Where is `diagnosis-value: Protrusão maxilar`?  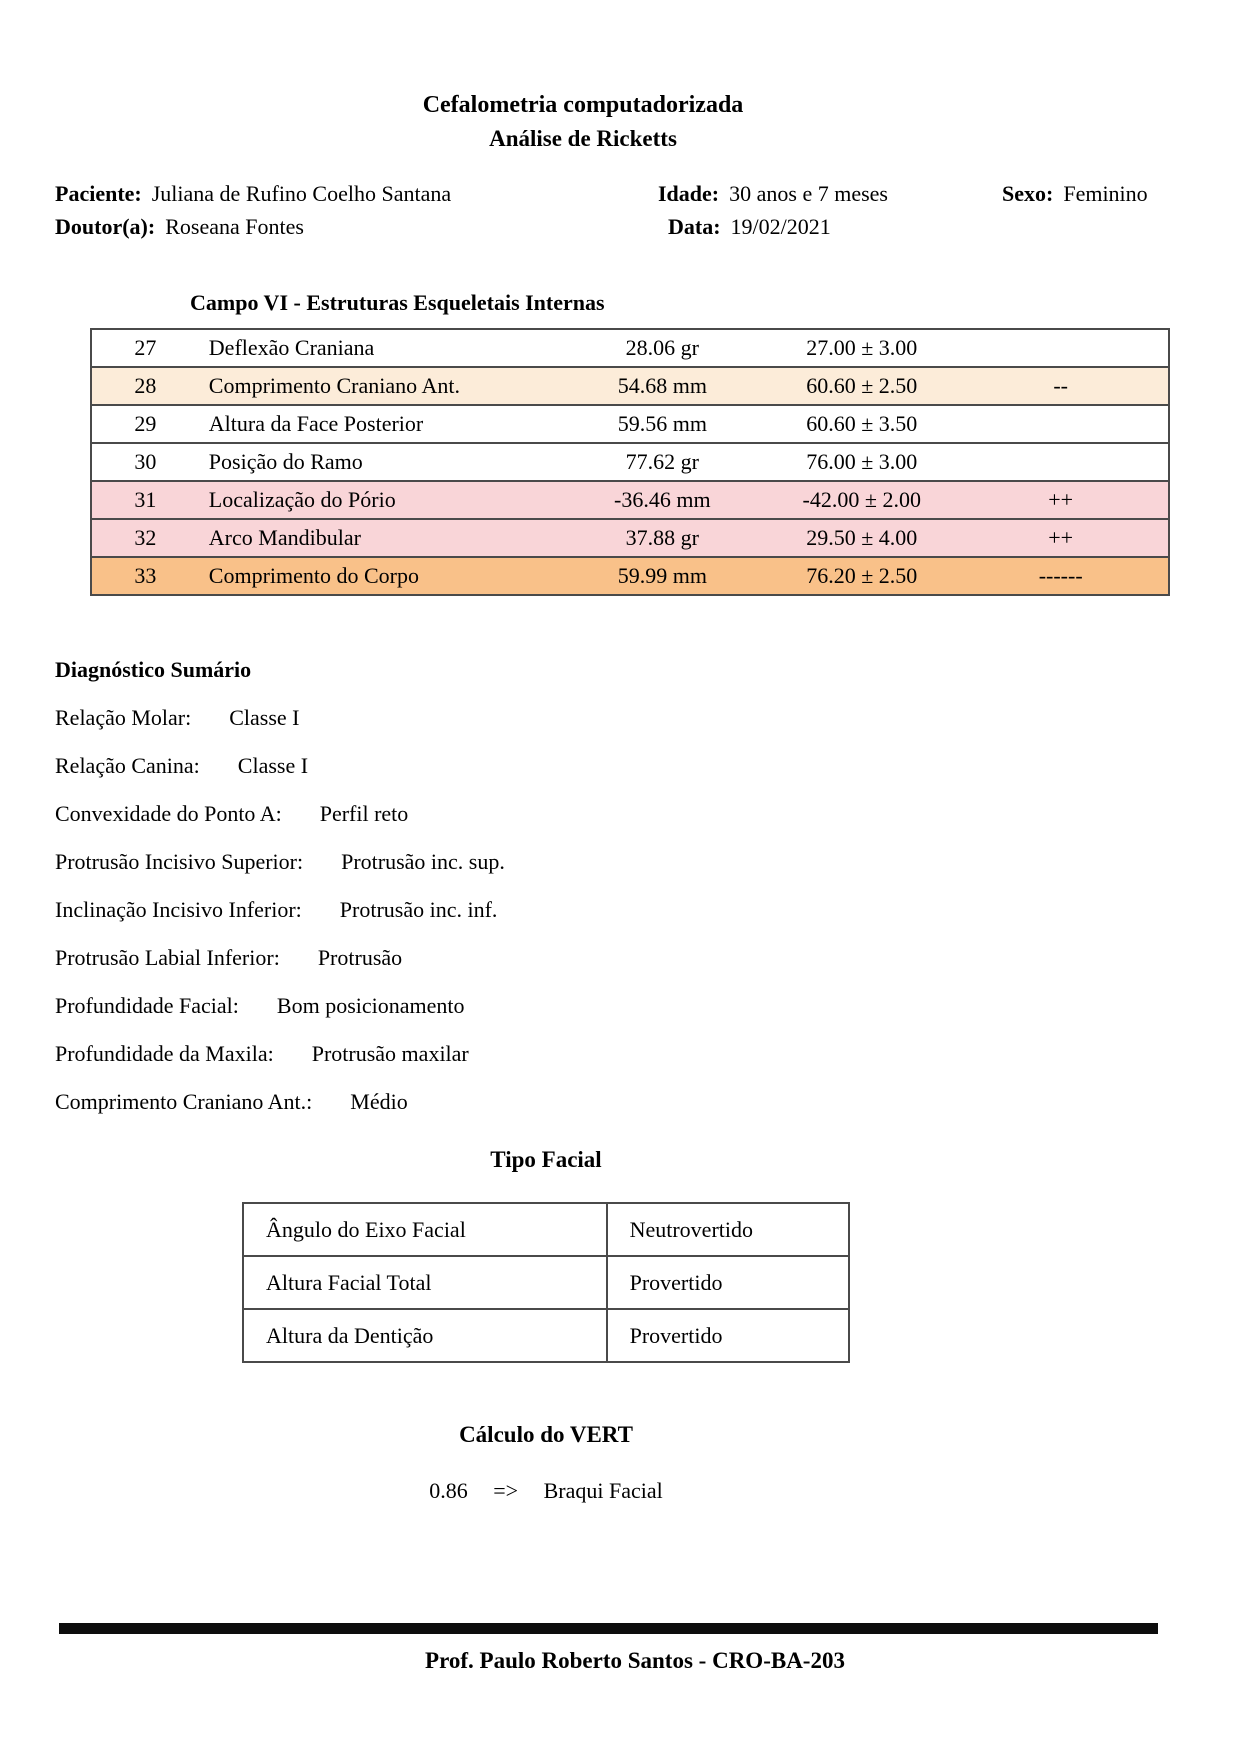
diagnosis-value: Protrusão maxilar is located at coordinates (390, 1053).